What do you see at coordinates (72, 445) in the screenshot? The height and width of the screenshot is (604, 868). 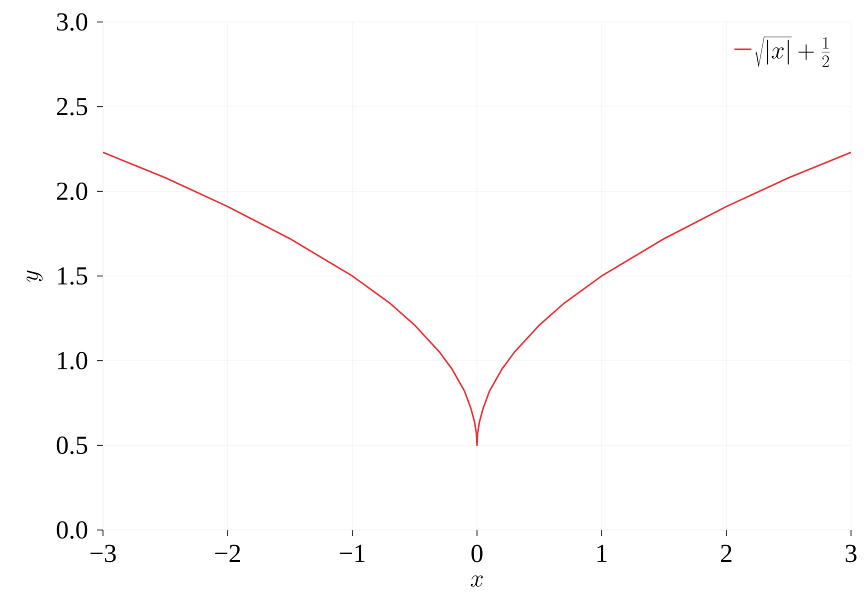 I see `y-tick-label: 0.5` at bounding box center [72, 445].